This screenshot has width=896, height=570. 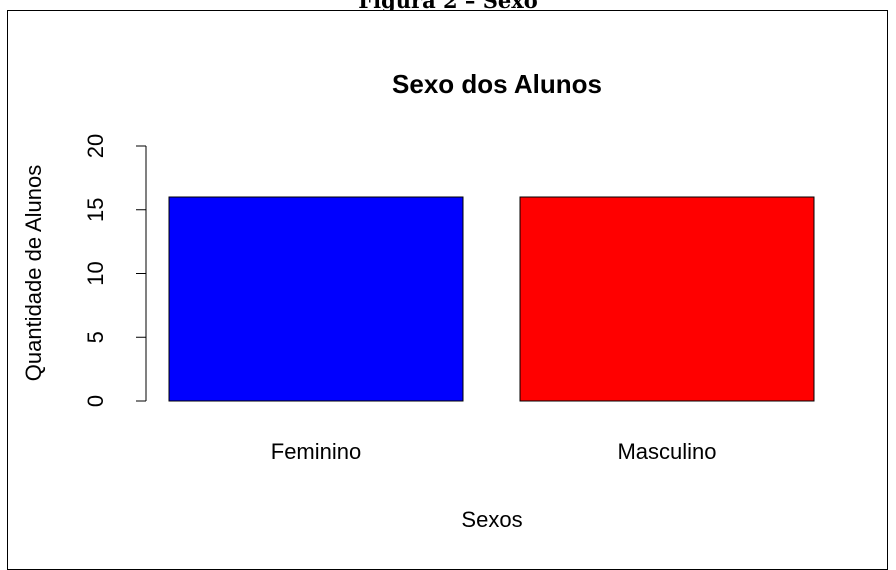 What do you see at coordinates (491, 519) in the screenshot?
I see `x-axis-title: Sexos` at bounding box center [491, 519].